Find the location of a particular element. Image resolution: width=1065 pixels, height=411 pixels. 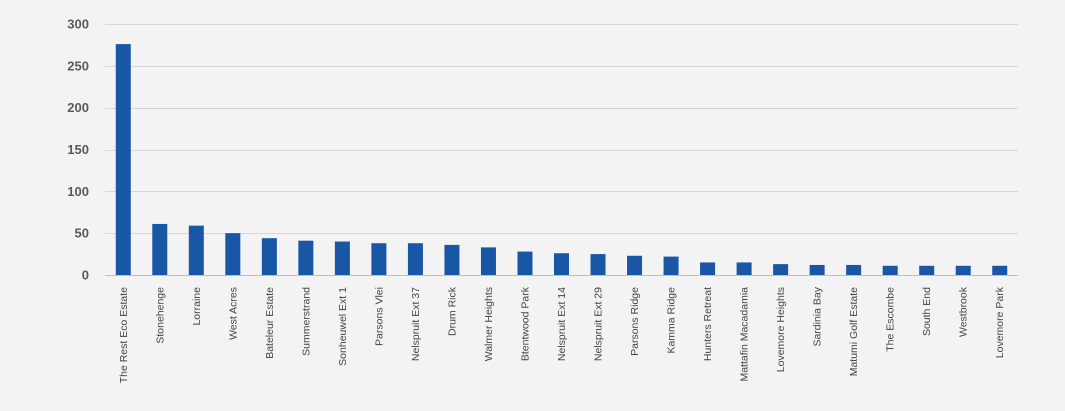

x-tick-label: Hunters Retreat is located at coordinates (708, 324).